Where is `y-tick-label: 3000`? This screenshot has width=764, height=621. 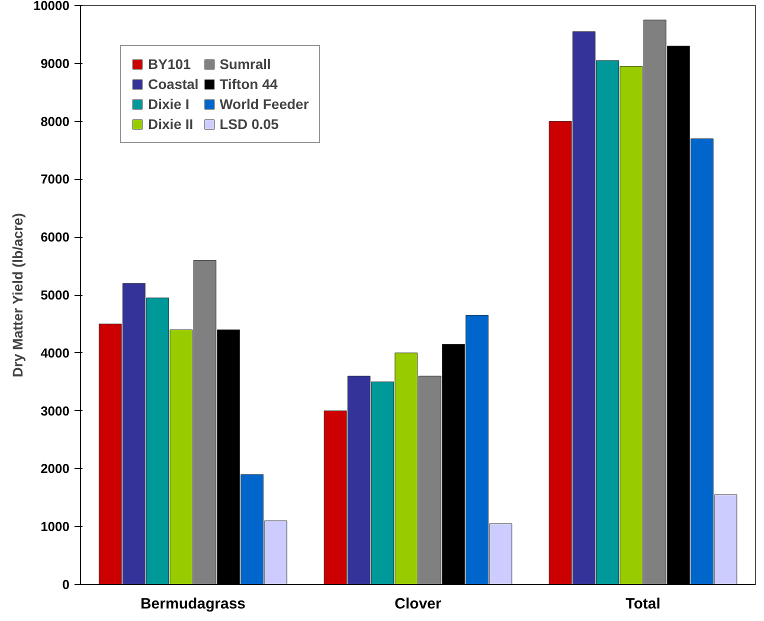 y-tick-label: 3000 is located at coordinates (55, 410).